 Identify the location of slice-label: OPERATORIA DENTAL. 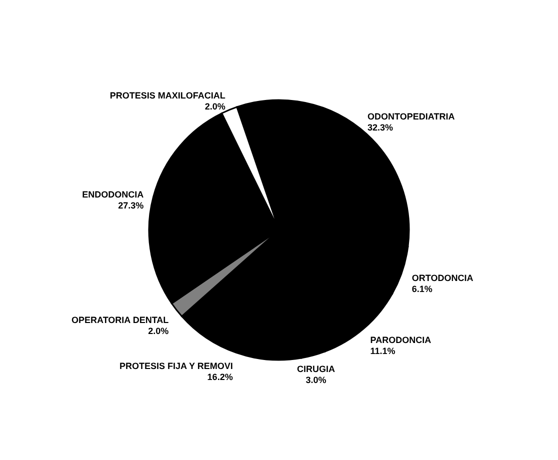
(120, 320).